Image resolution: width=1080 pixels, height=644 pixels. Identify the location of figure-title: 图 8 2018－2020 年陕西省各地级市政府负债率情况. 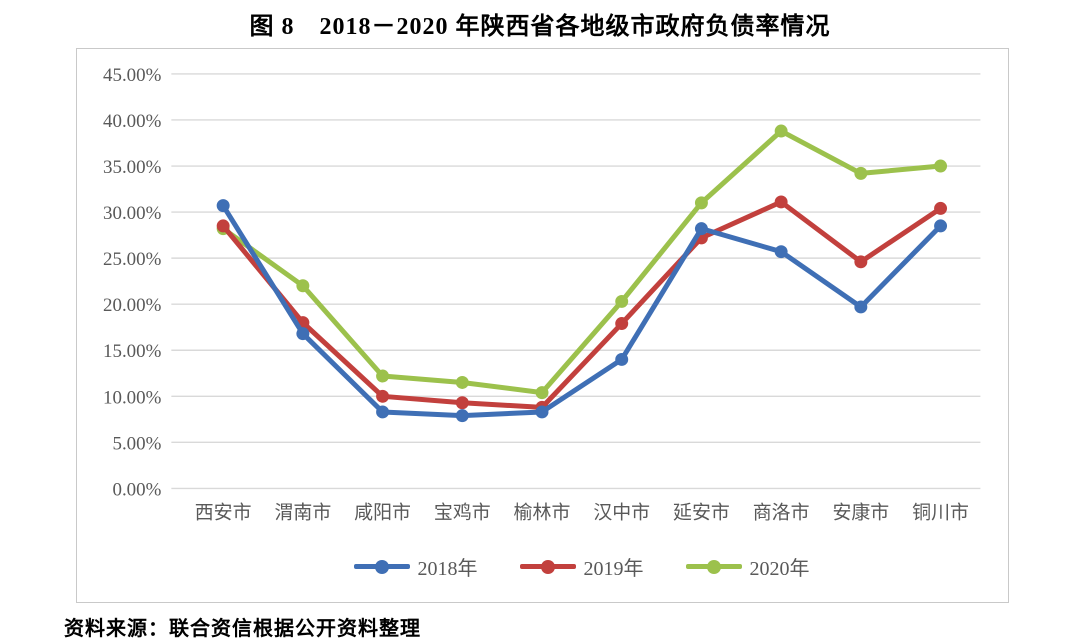
(540, 27).